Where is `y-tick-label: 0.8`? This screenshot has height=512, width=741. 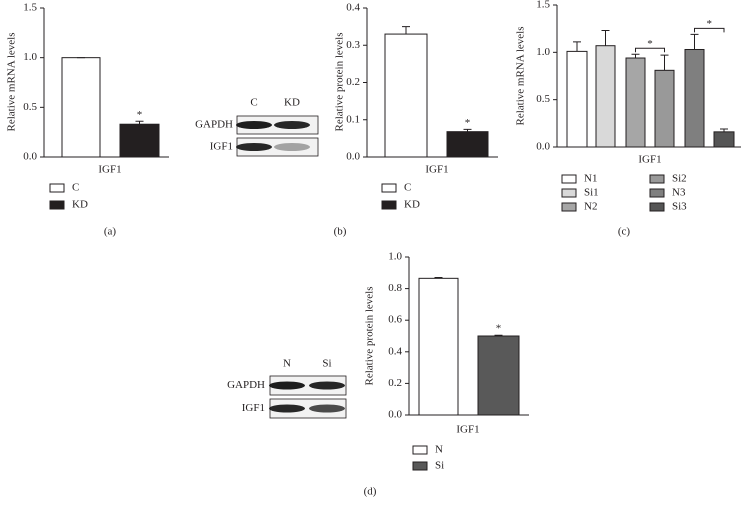 y-tick-label: 0.8 is located at coordinates (395, 288).